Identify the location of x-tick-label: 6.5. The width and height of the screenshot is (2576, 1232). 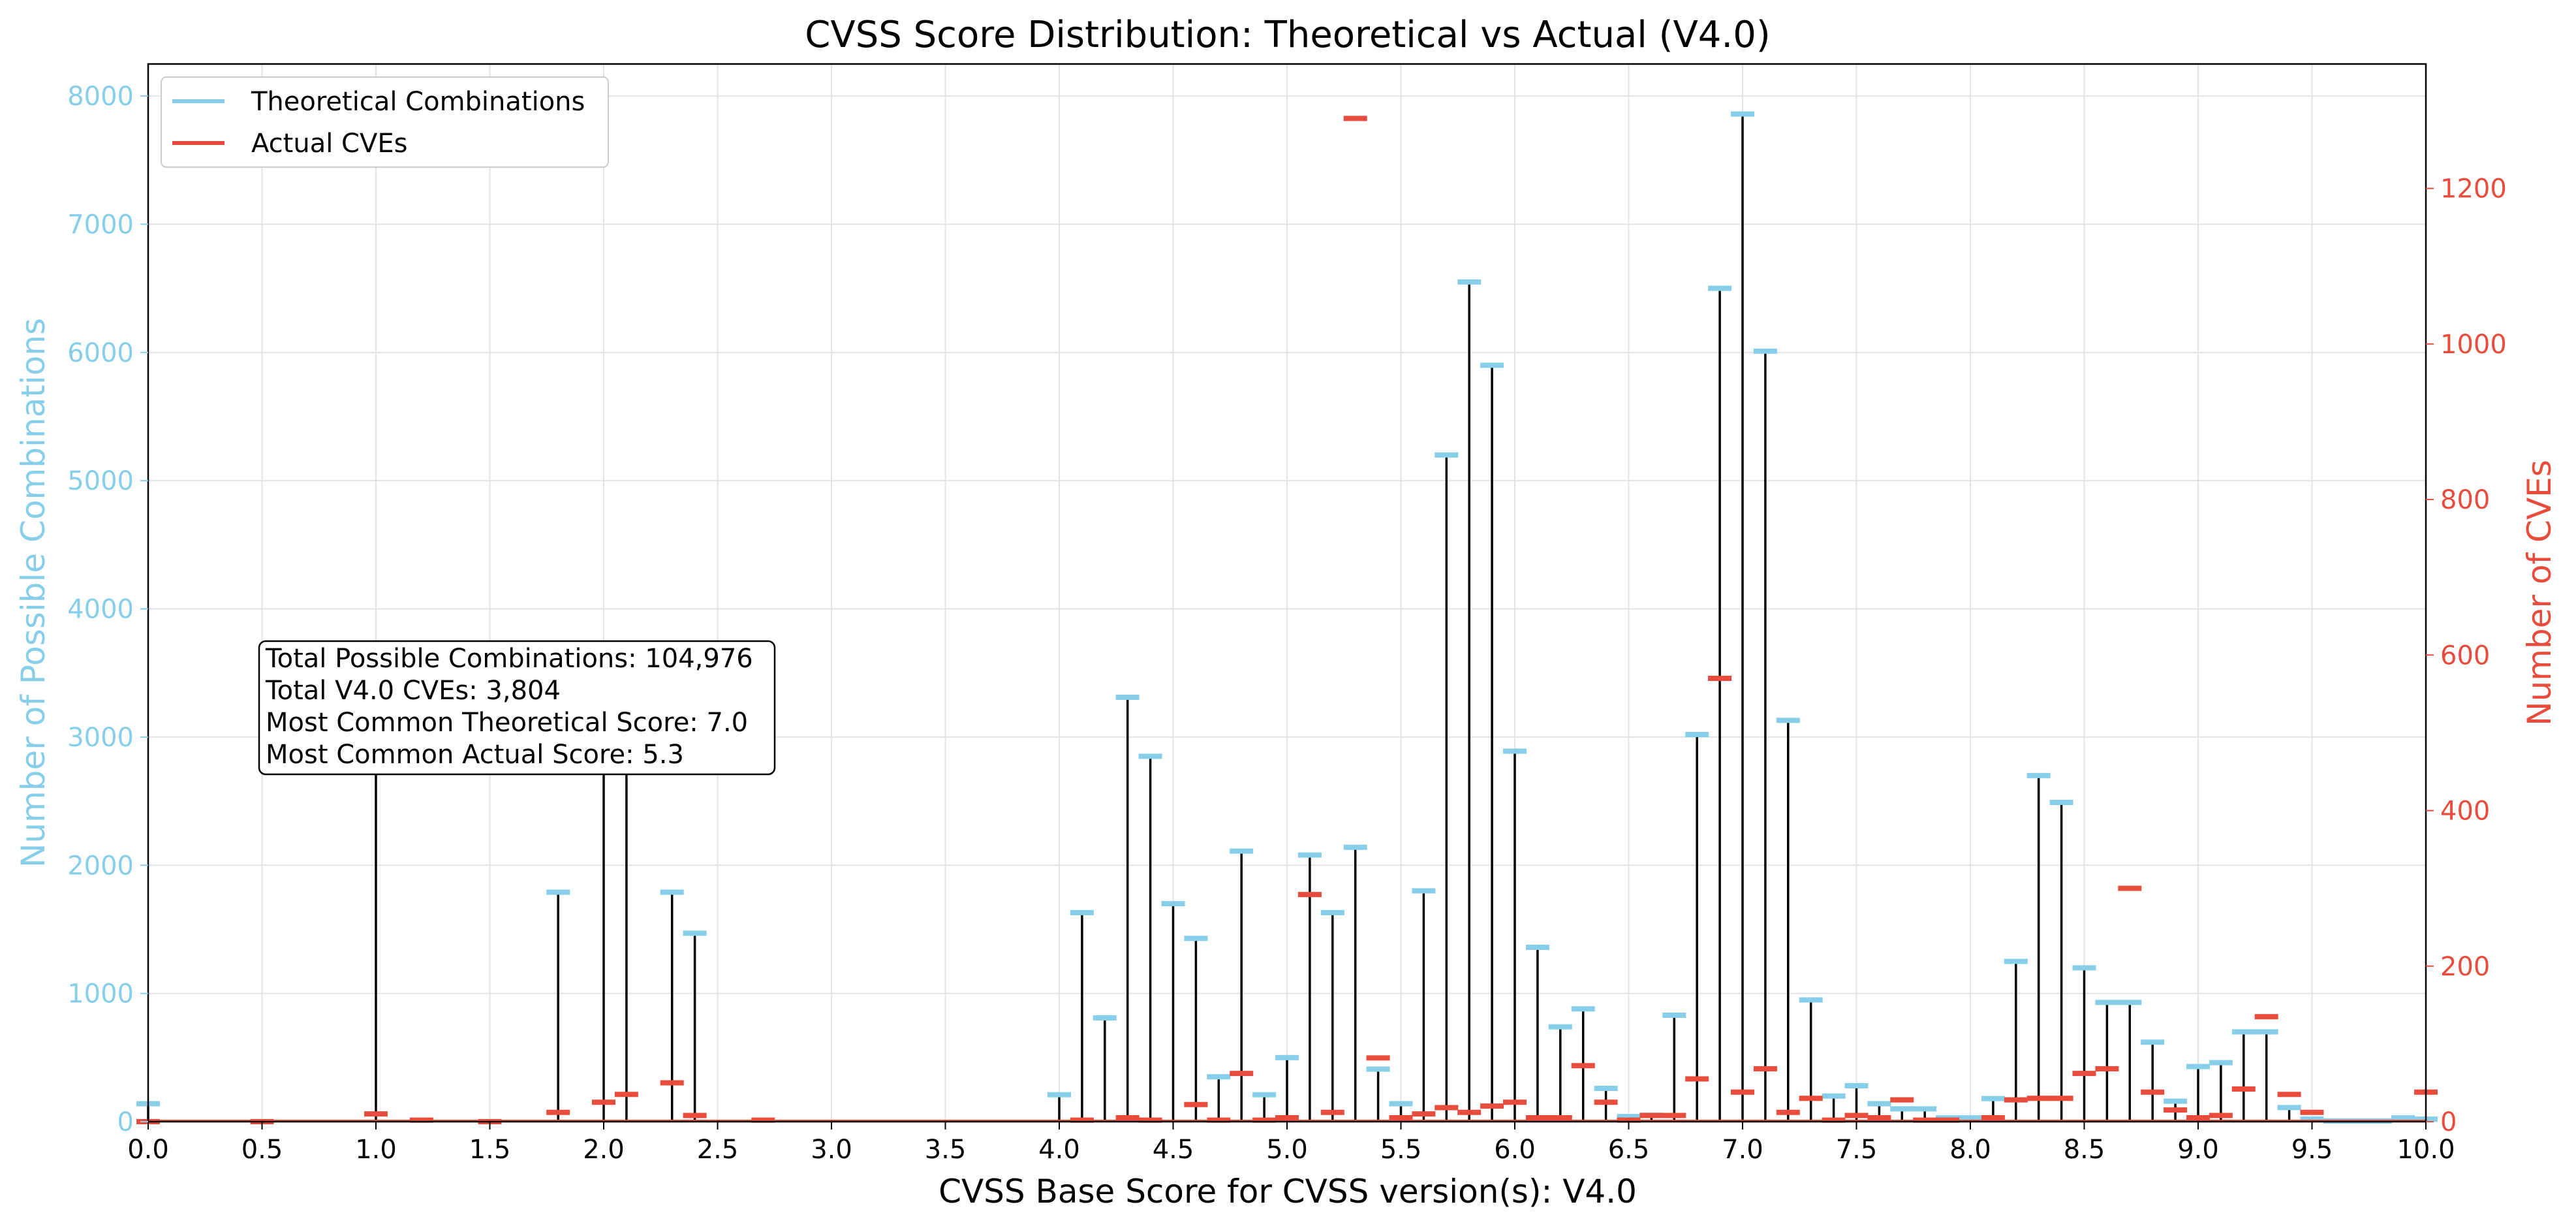
(1629, 1150).